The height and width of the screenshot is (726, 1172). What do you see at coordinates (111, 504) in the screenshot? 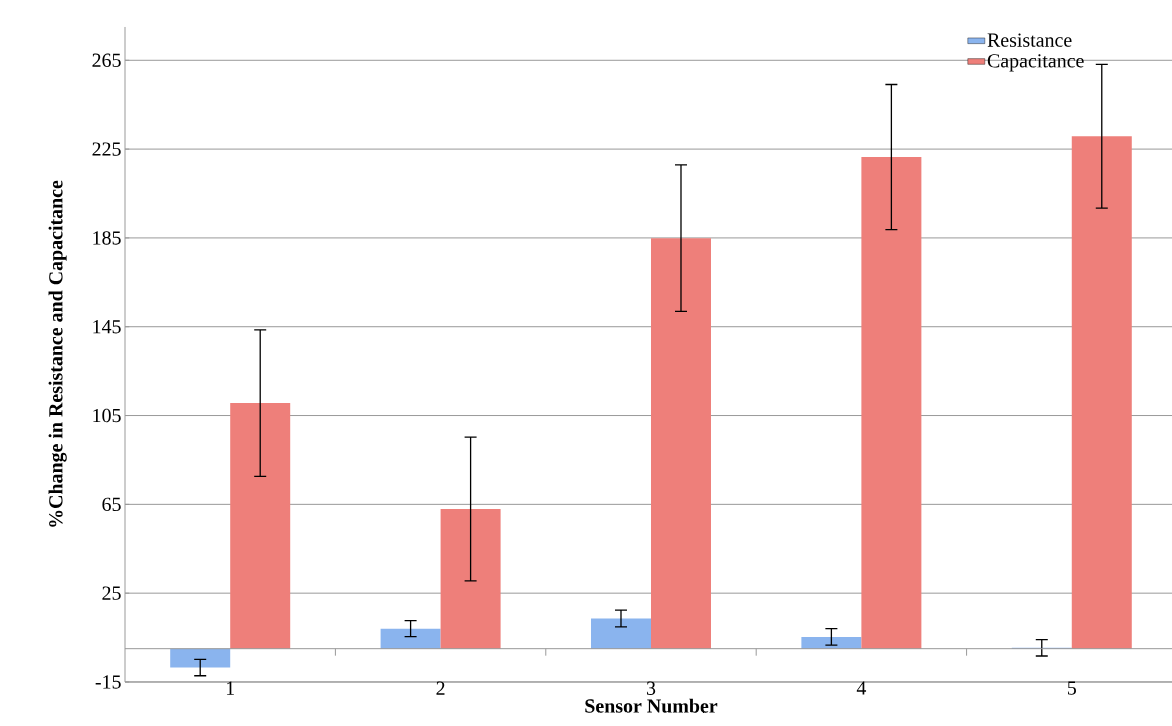
I see `y-tick-label: 65` at bounding box center [111, 504].